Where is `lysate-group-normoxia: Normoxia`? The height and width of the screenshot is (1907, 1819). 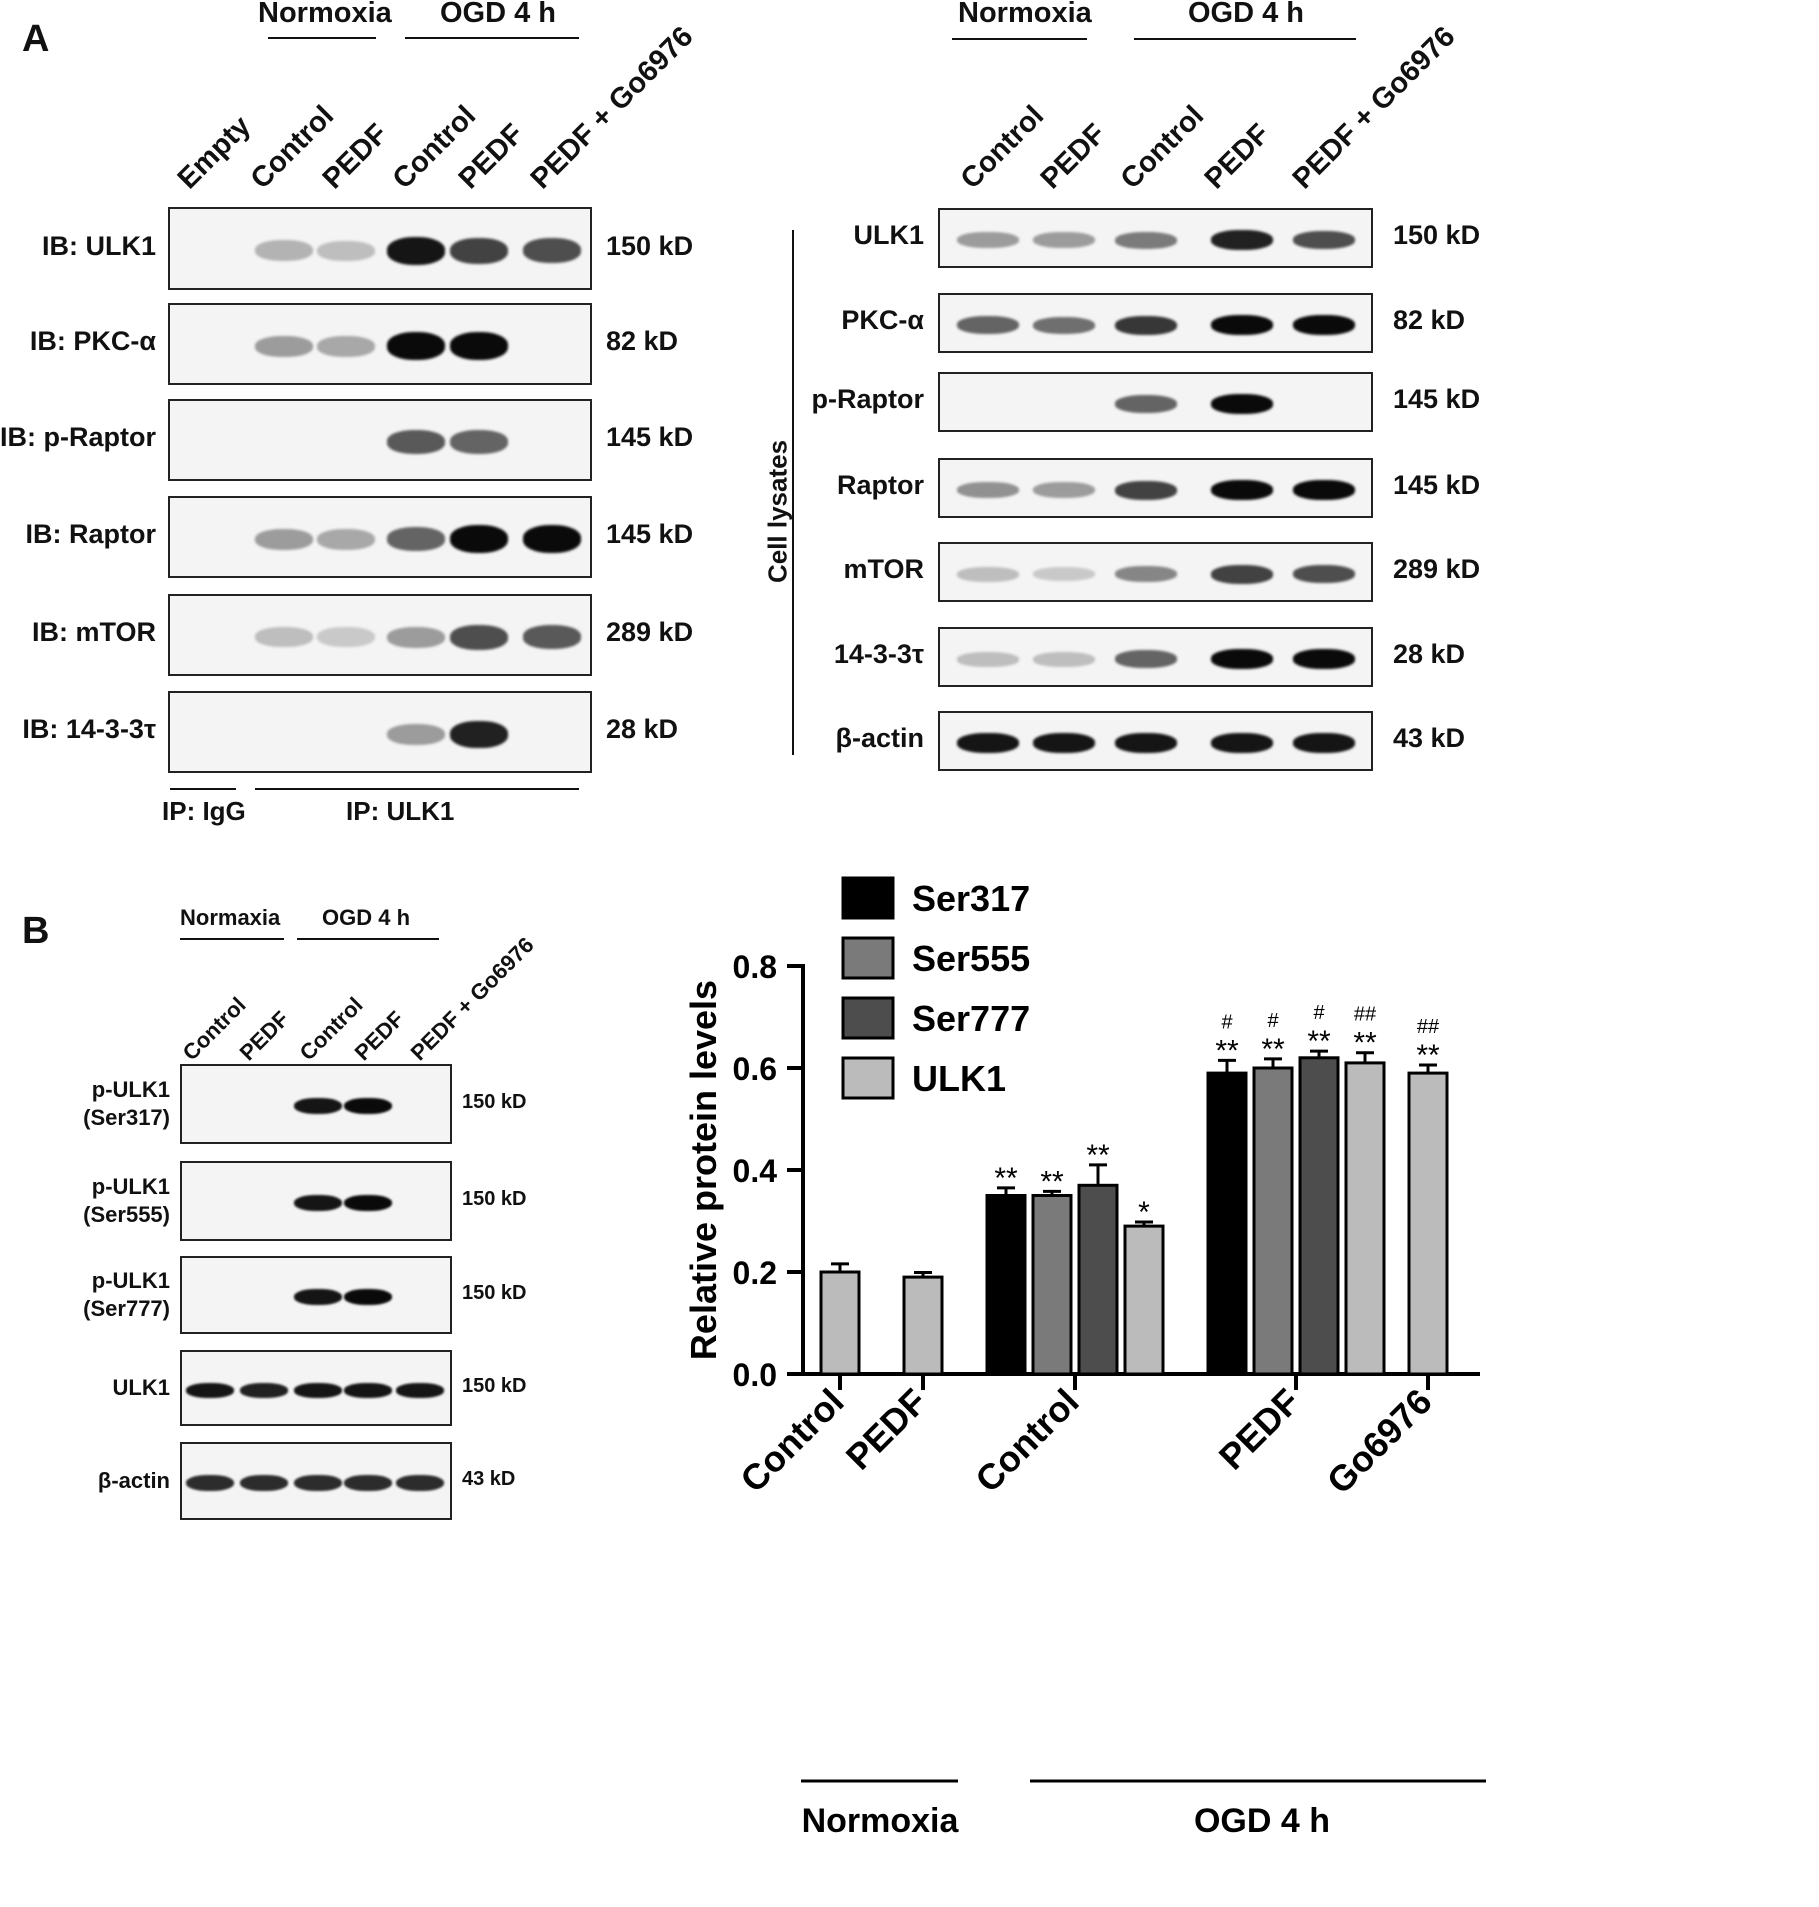 lysate-group-normoxia: Normoxia is located at coordinates (1025, 14).